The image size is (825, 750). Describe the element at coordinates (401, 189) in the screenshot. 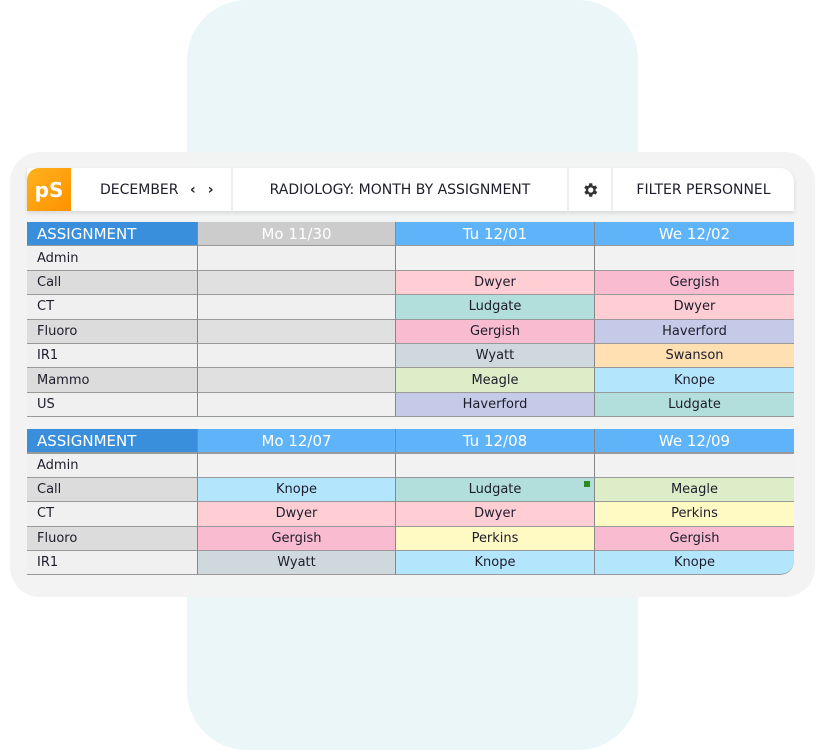

I see `view-title: RADIOLOGY: MONTH BY ASSIGNMENT` at that location.